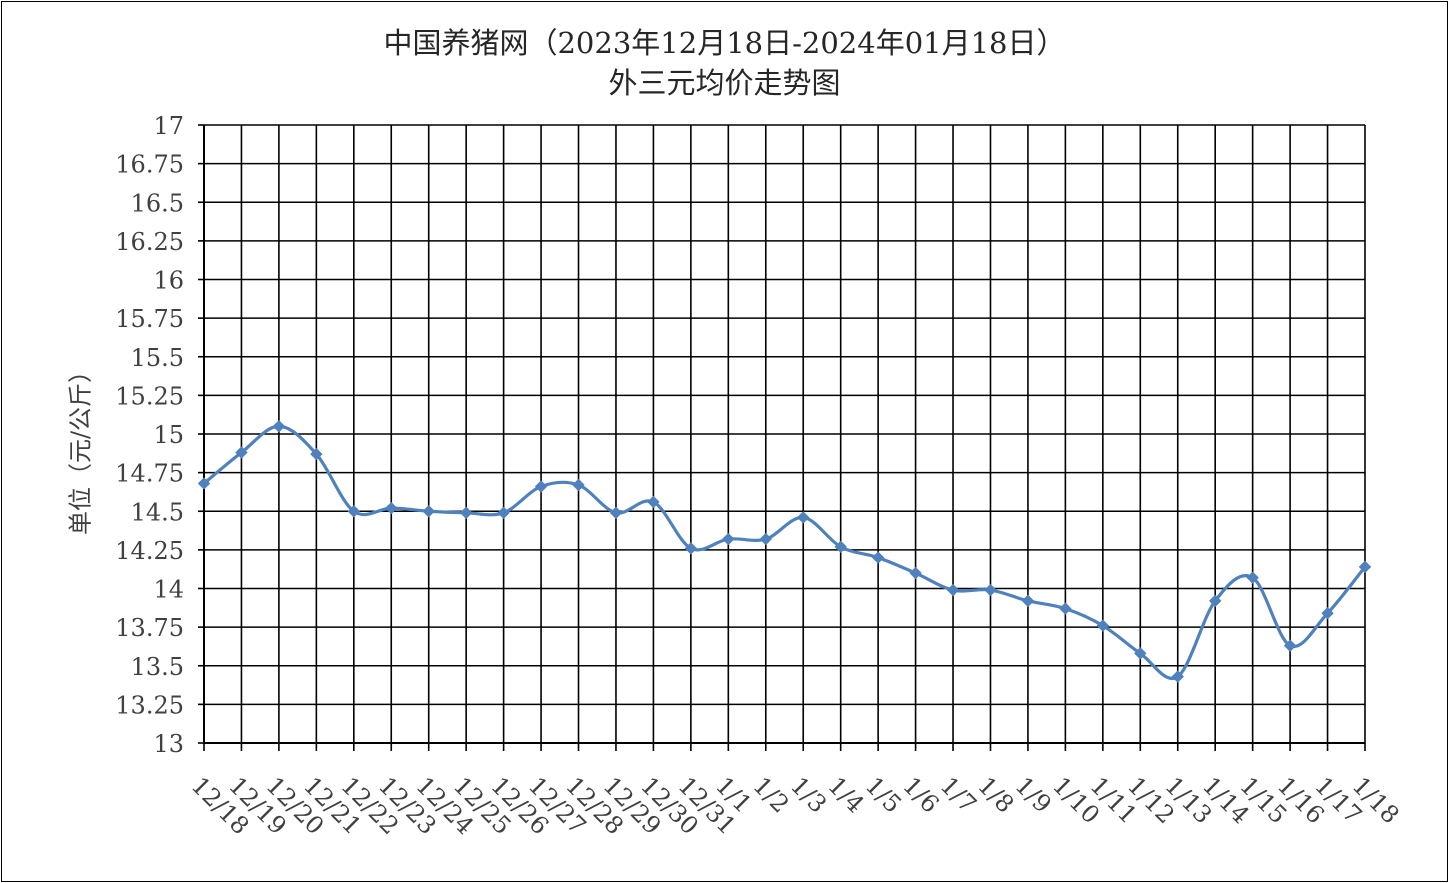  What do you see at coordinates (149, 242) in the screenshot?
I see `y-tick-label: 16.25` at bounding box center [149, 242].